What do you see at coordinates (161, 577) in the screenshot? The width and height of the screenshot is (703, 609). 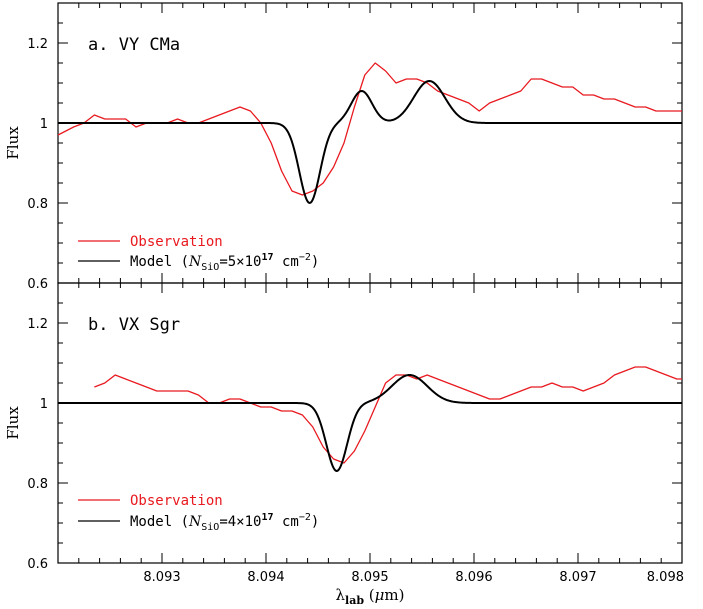 I see `x-tick-label: 8.093` at bounding box center [161, 577].